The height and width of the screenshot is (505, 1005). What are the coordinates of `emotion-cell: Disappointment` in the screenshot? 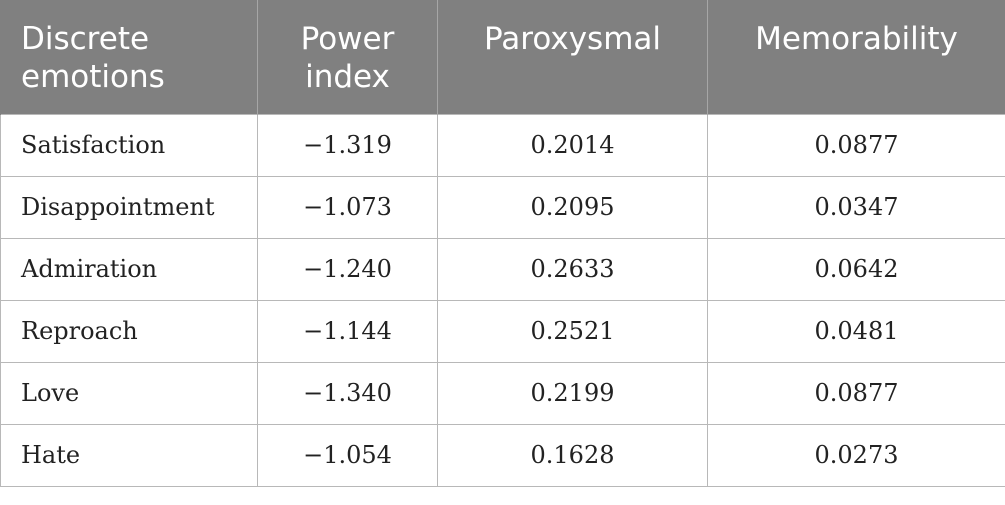 It's located at (129, 207).